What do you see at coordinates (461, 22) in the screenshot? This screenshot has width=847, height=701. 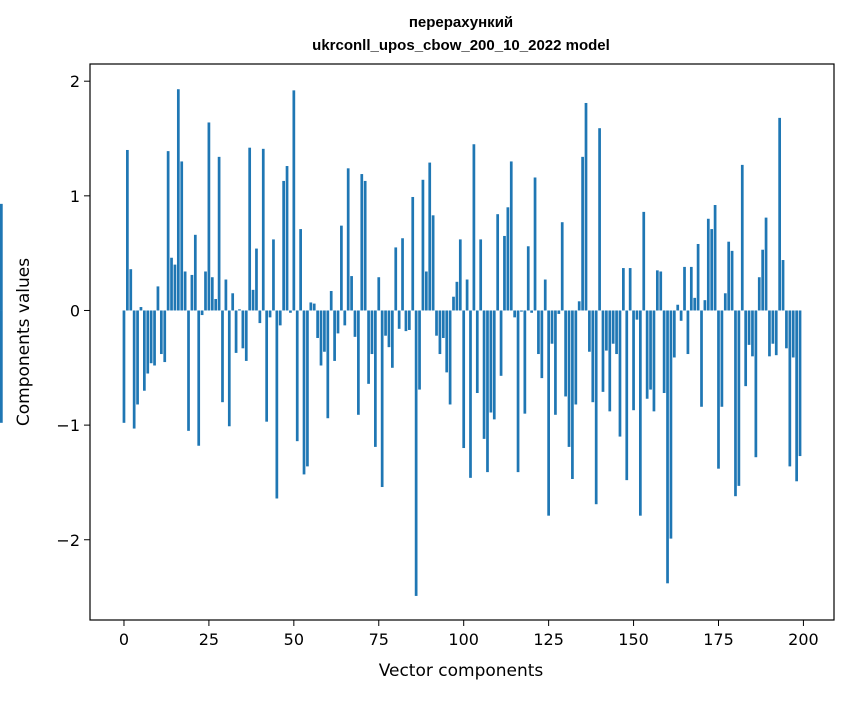 I see `chart-title: перерахункий` at bounding box center [461, 22].